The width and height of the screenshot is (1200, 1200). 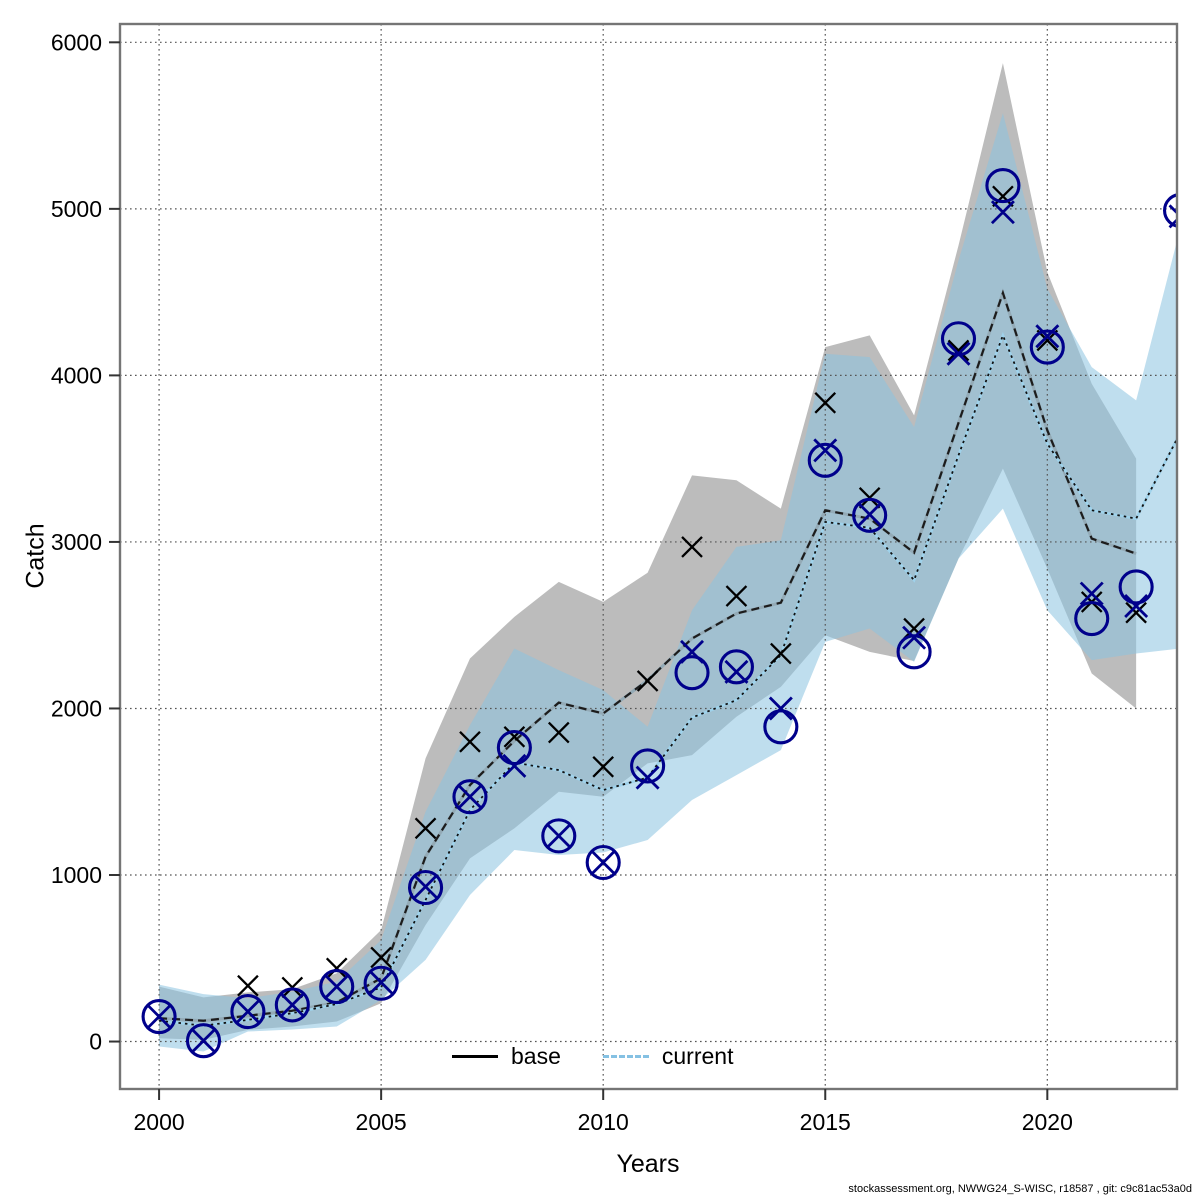 I want to click on legend-item-base: base, so click(x=536, y=1055).